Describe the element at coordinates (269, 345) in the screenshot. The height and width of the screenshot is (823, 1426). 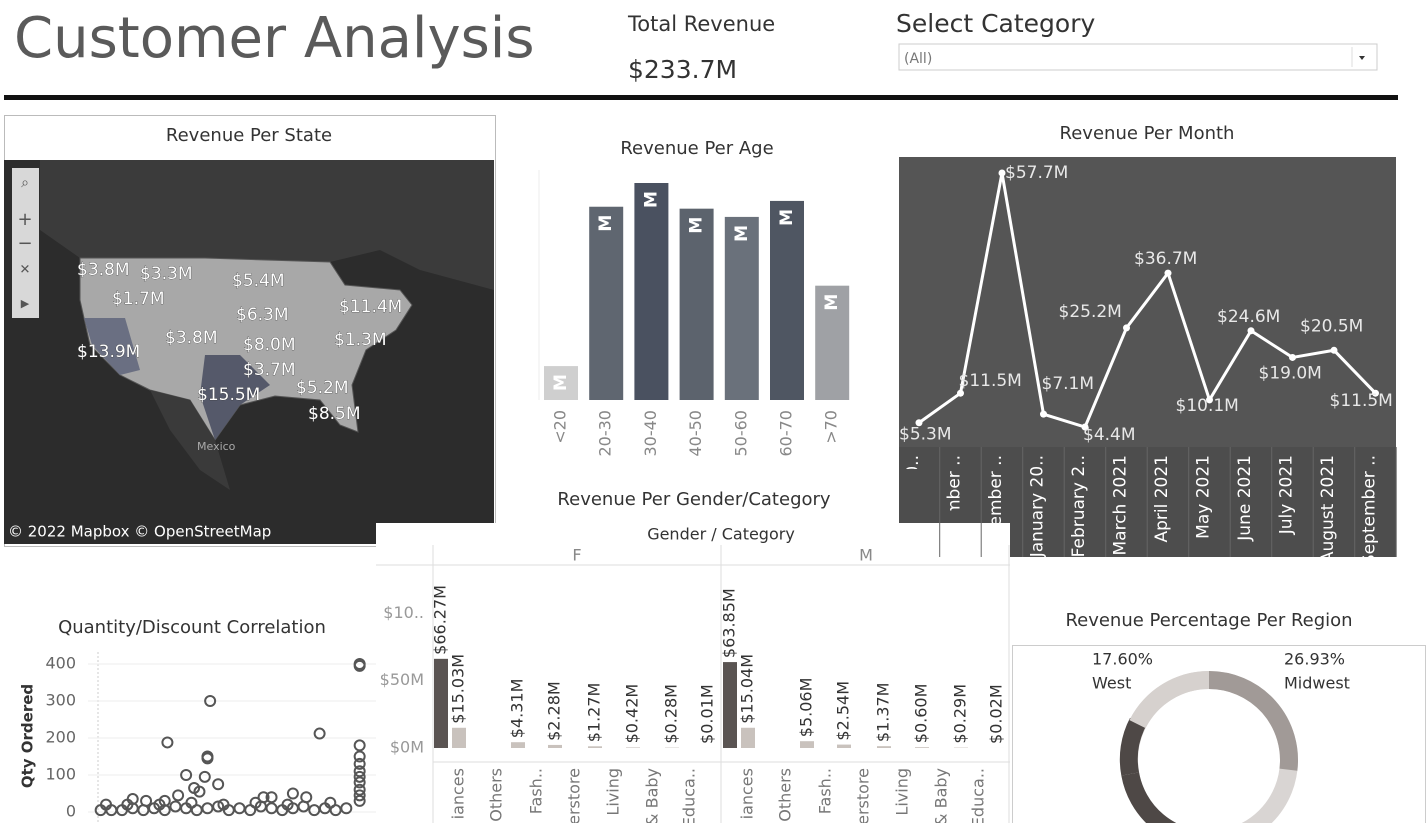
I see `state-label: $8.0M` at that location.